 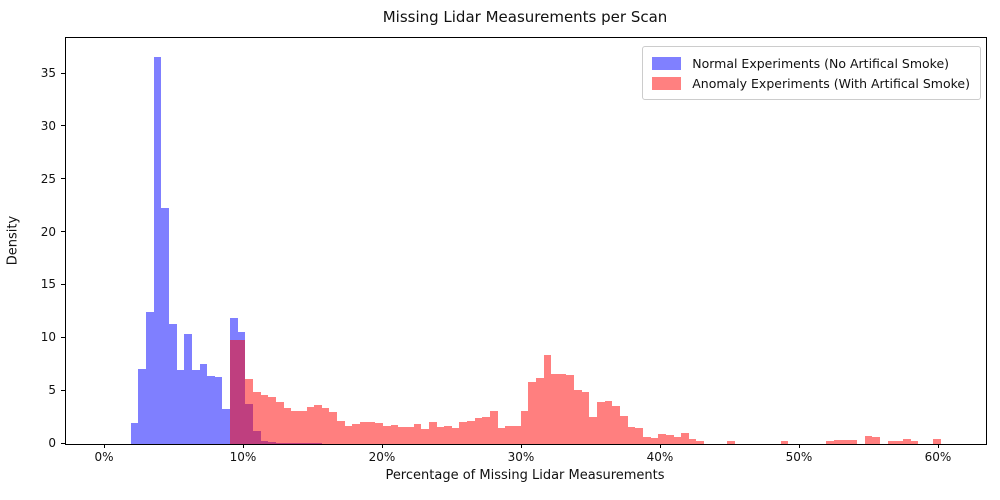 What do you see at coordinates (243, 457) in the screenshot?
I see `x-tick-label: 10%` at bounding box center [243, 457].